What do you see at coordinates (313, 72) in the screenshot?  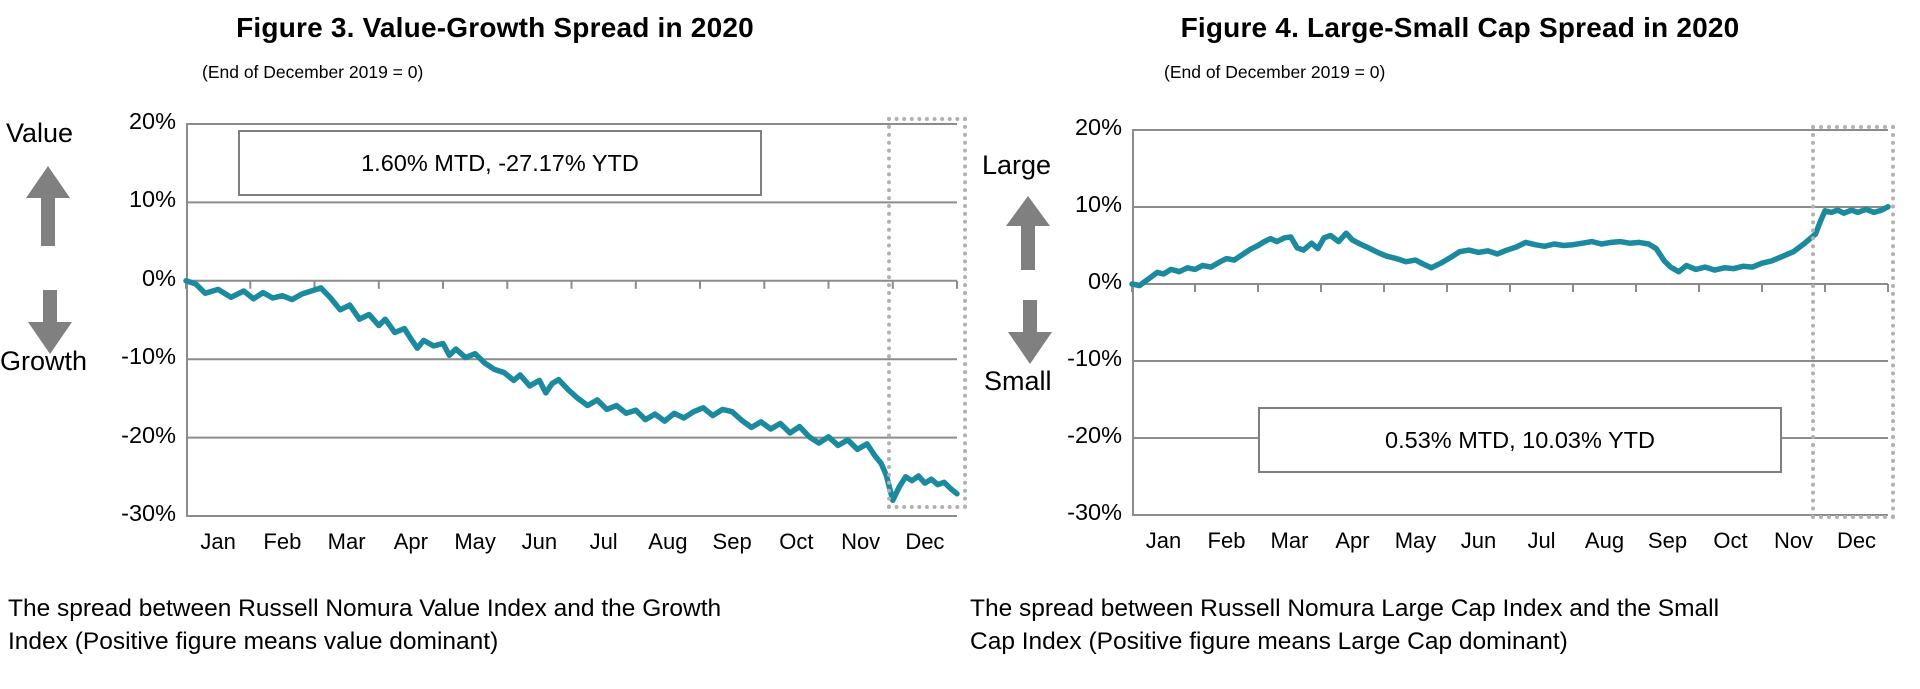 I see `figure3-subtitle: (End of December 2019 = 0)` at bounding box center [313, 72].